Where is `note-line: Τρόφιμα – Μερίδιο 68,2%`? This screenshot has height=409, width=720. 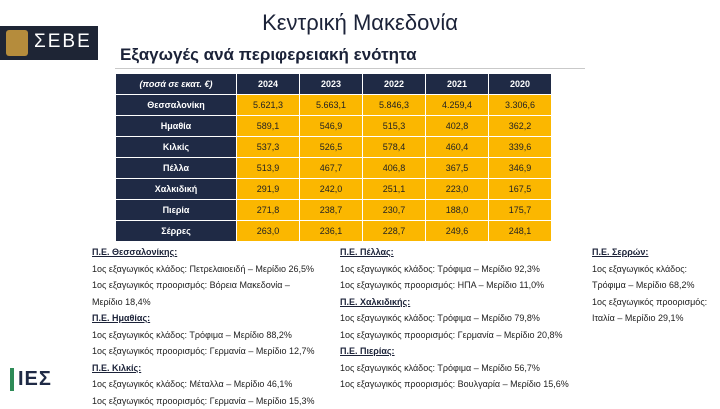 note-line: Τρόφιμα – Μερίδιο 68,2% is located at coordinates (649, 285).